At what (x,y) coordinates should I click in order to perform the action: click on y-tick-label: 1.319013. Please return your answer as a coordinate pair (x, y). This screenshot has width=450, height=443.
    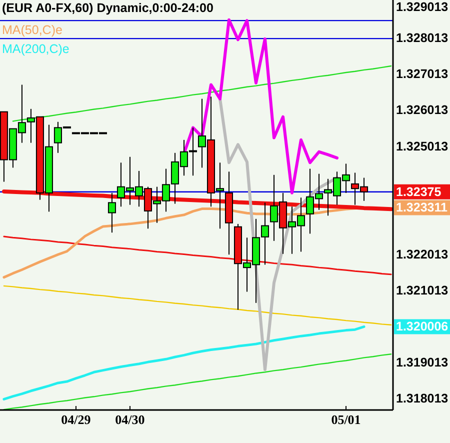
    Looking at the image, I should click on (422, 363).